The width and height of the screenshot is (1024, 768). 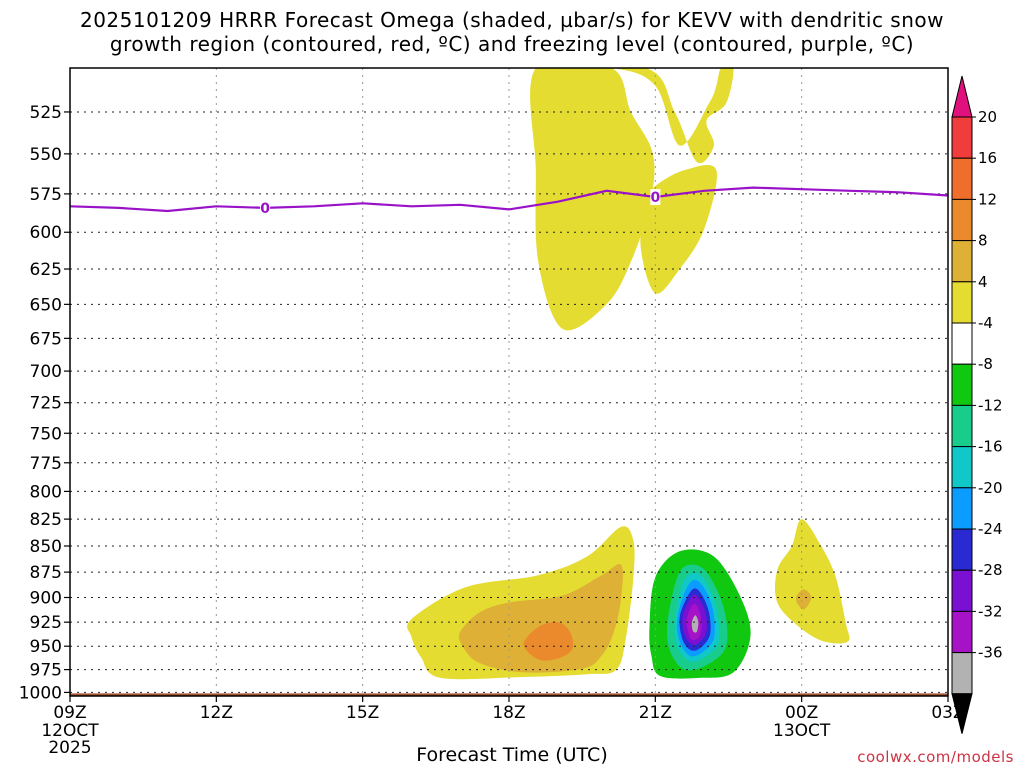 I want to click on y-tick-label: 775, so click(x=46, y=464).